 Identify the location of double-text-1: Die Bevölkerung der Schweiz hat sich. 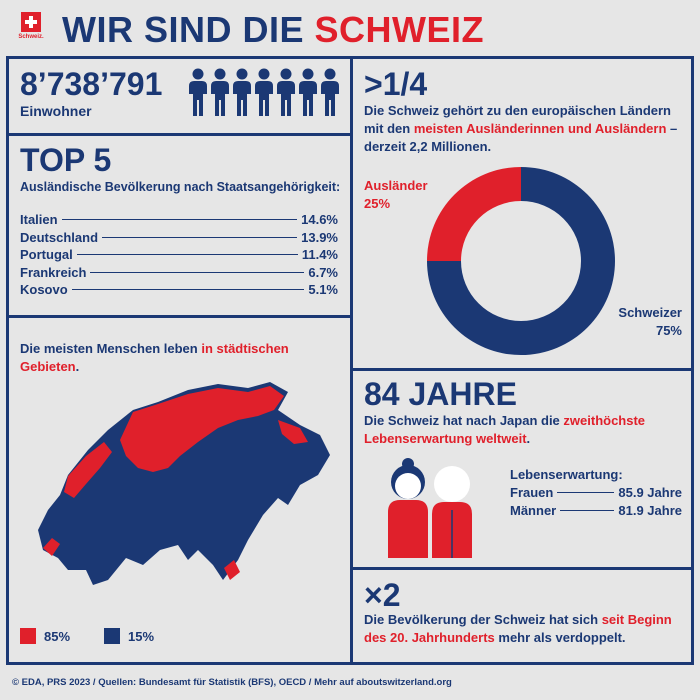
(483, 619).